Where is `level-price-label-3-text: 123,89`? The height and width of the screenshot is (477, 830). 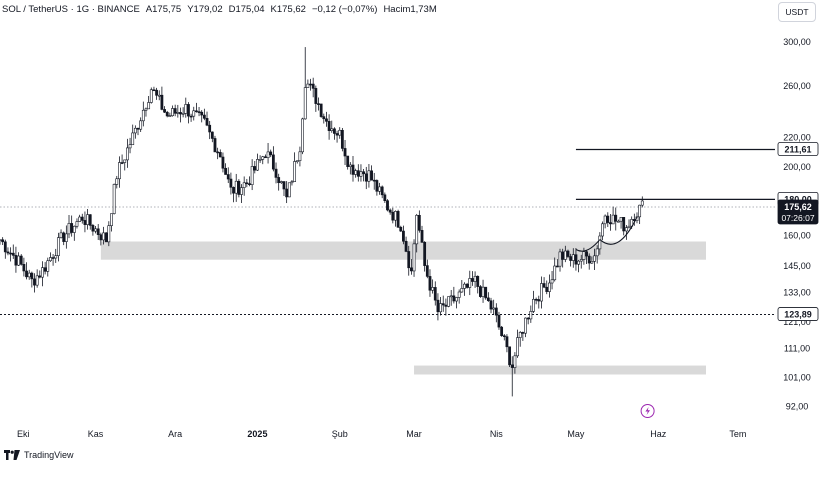
level-price-label-3-text: 123,89 is located at coordinates (798, 315).